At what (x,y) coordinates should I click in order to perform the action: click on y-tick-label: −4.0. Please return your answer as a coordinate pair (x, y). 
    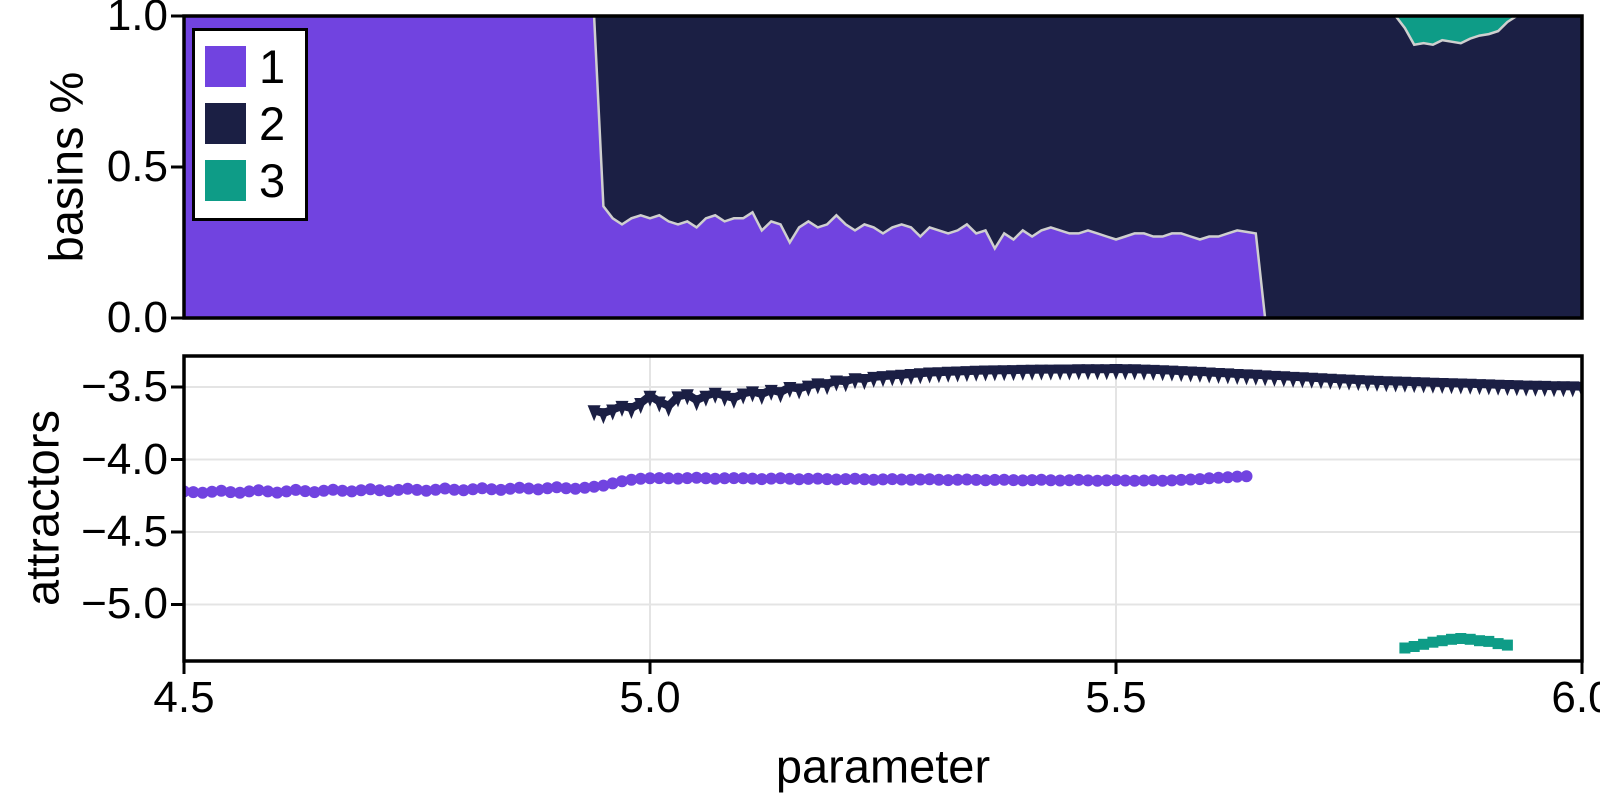
    Looking at the image, I should click on (124, 459).